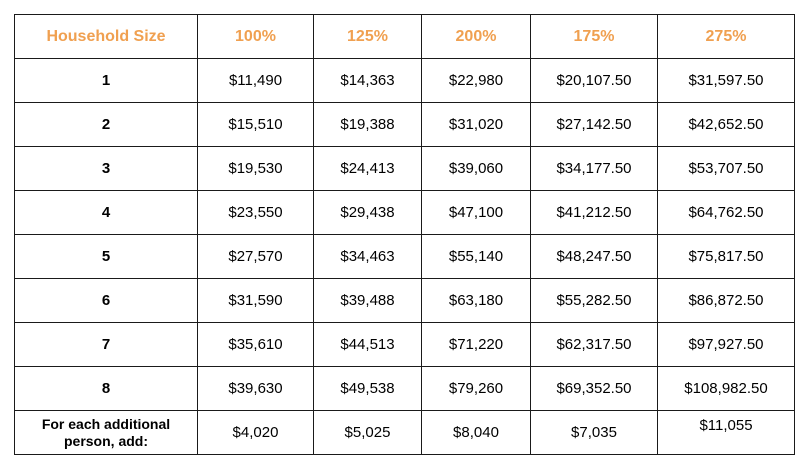 This screenshot has height=461, width=800. I want to click on household-size-cell: 8, so click(106, 388).